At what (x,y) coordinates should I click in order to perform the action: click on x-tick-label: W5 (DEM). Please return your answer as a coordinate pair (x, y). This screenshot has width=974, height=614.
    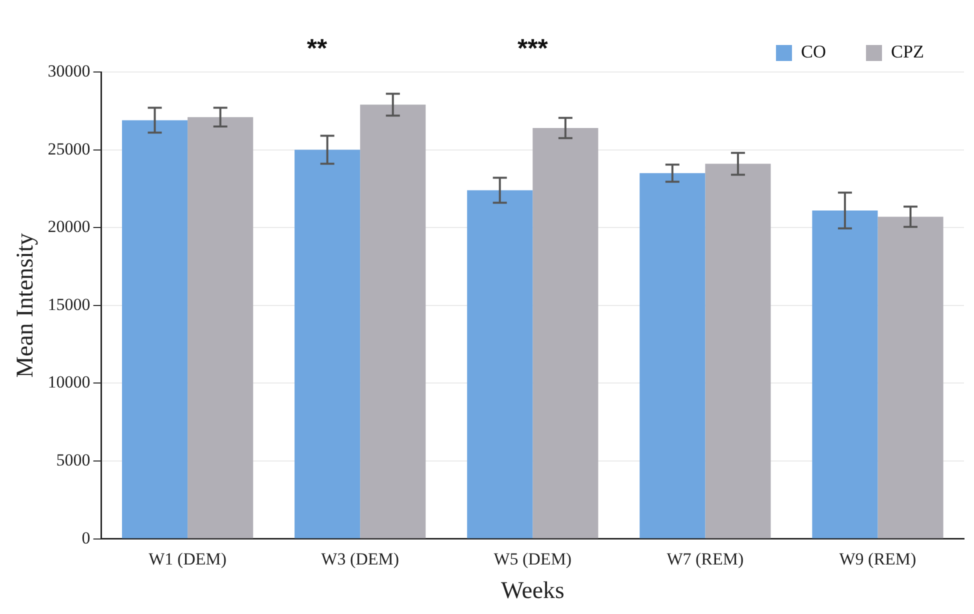
    Looking at the image, I should click on (533, 558).